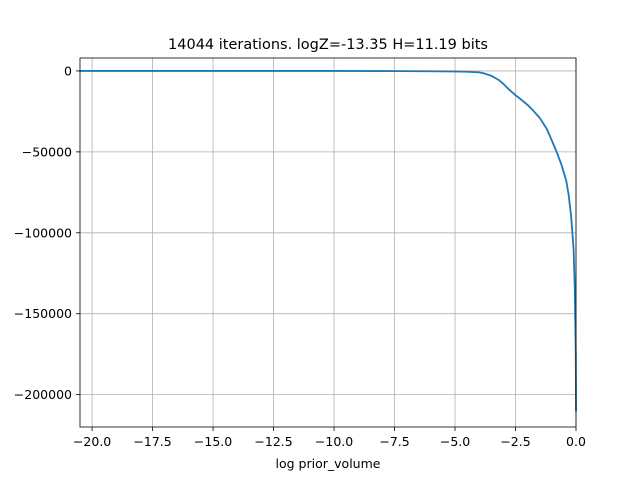  What do you see at coordinates (92, 441) in the screenshot?
I see `x-tick-label: −20.0` at bounding box center [92, 441].